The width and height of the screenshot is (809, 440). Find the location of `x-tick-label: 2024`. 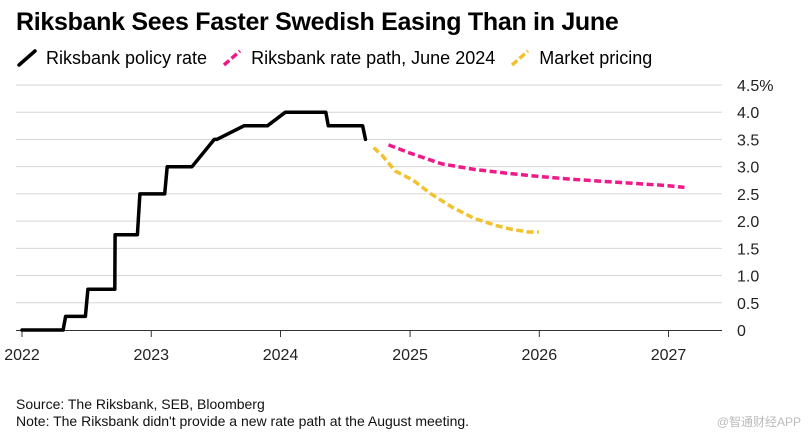

x-tick-label: 2024 is located at coordinates (281, 355).